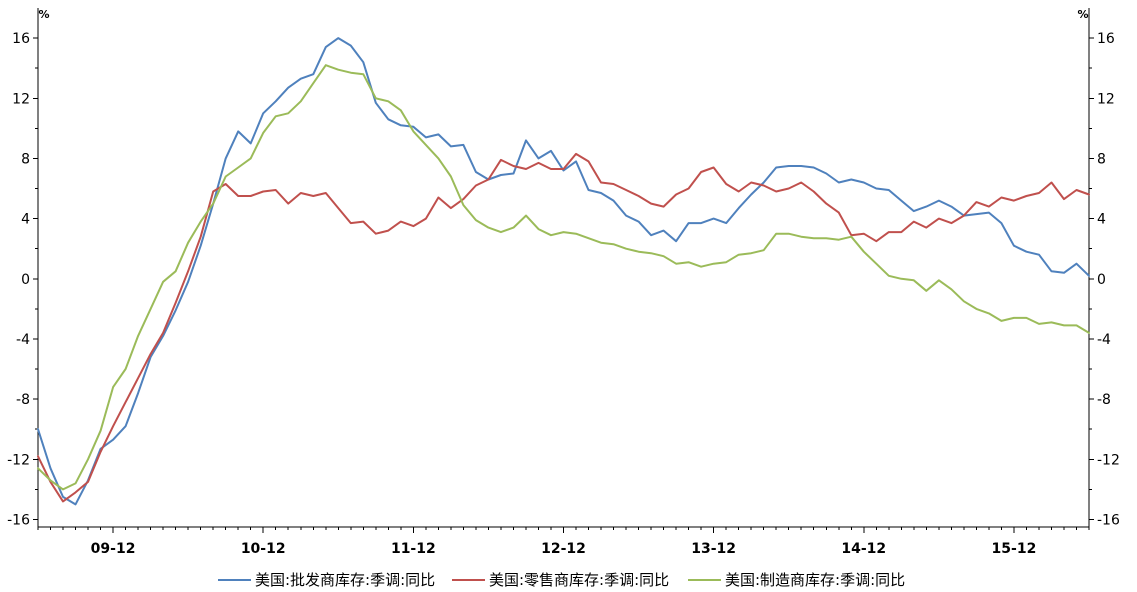 This screenshot has height=592, width=1137. I want to click on legend-label-manufacturing: 美国:制造商库存:季调:同比, so click(815, 580).